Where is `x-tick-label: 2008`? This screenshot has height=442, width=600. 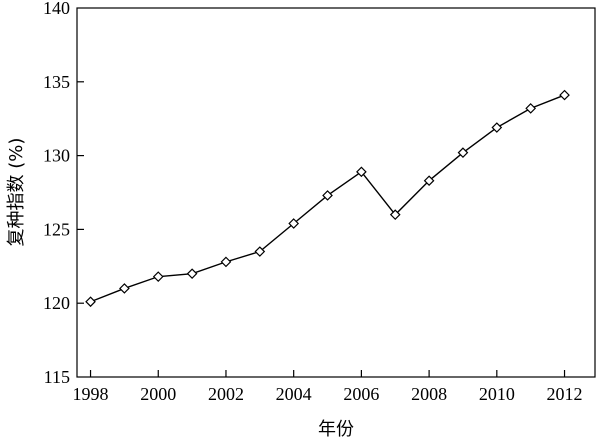
x-tick-label: 2008 is located at coordinates (429, 394).